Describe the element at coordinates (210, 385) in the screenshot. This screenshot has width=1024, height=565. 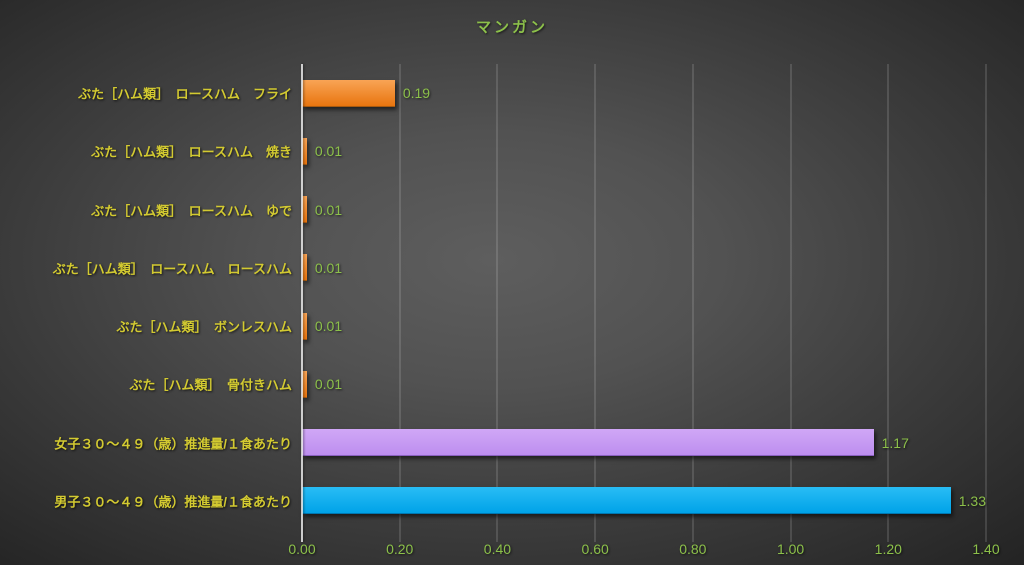
I see `category-label: ぶた［ハム類］ 骨付きハム` at that location.